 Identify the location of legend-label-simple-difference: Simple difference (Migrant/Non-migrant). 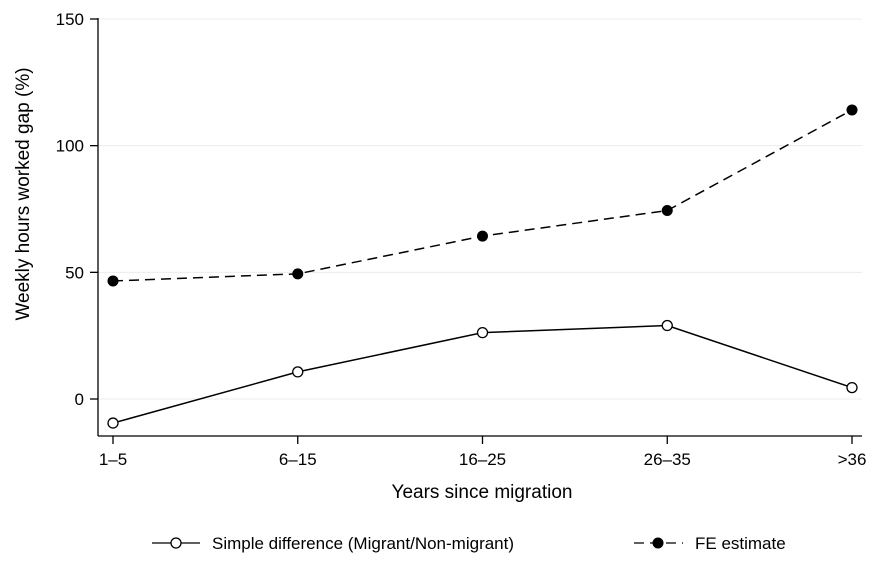
(363, 543).